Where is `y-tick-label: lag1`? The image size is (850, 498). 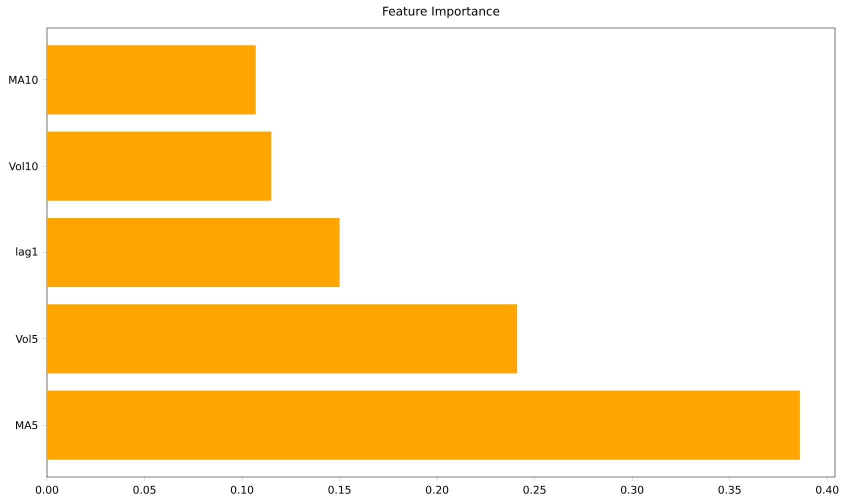 y-tick-label: lag1 is located at coordinates (27, 252).